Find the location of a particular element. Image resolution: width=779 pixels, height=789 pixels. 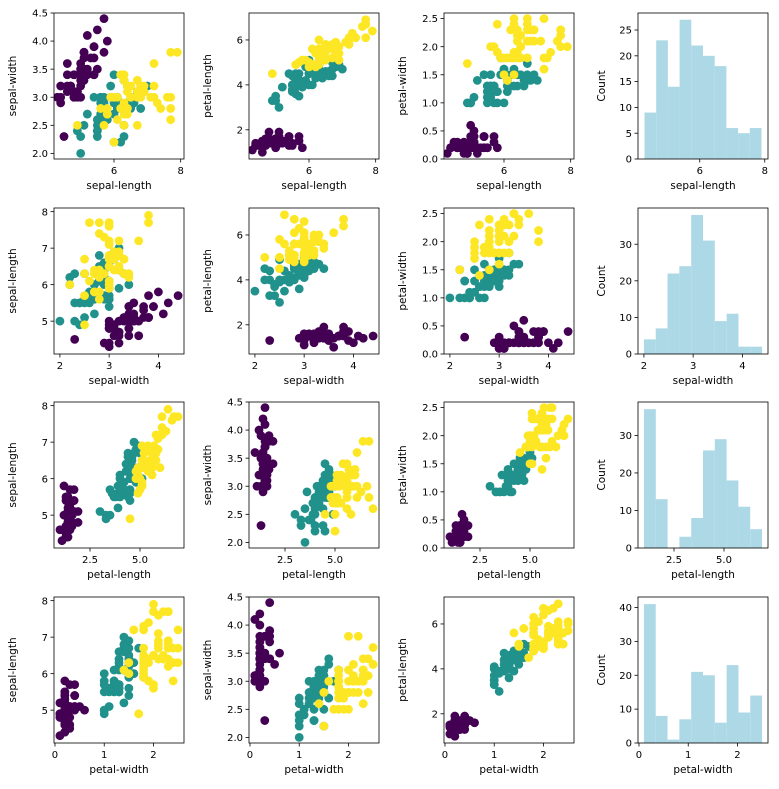

y-tick-label: 1.5 is located at coordinates (430, 464).